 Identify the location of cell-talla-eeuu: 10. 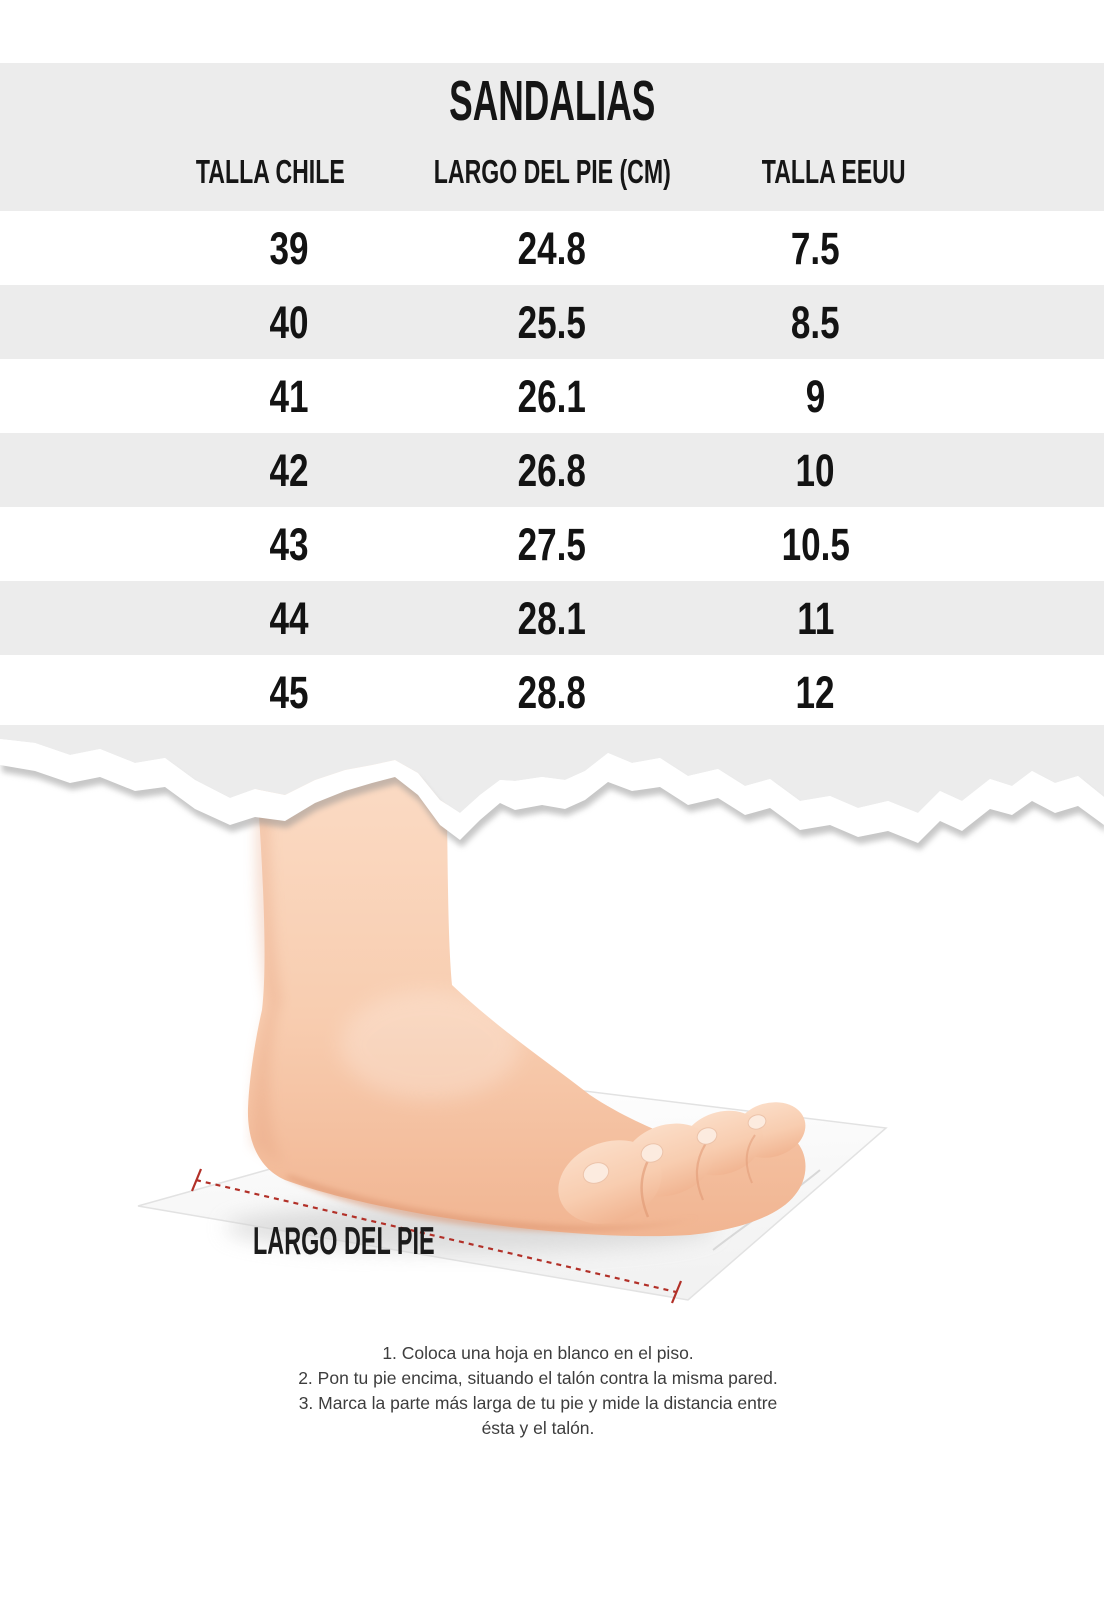
(815, 470).